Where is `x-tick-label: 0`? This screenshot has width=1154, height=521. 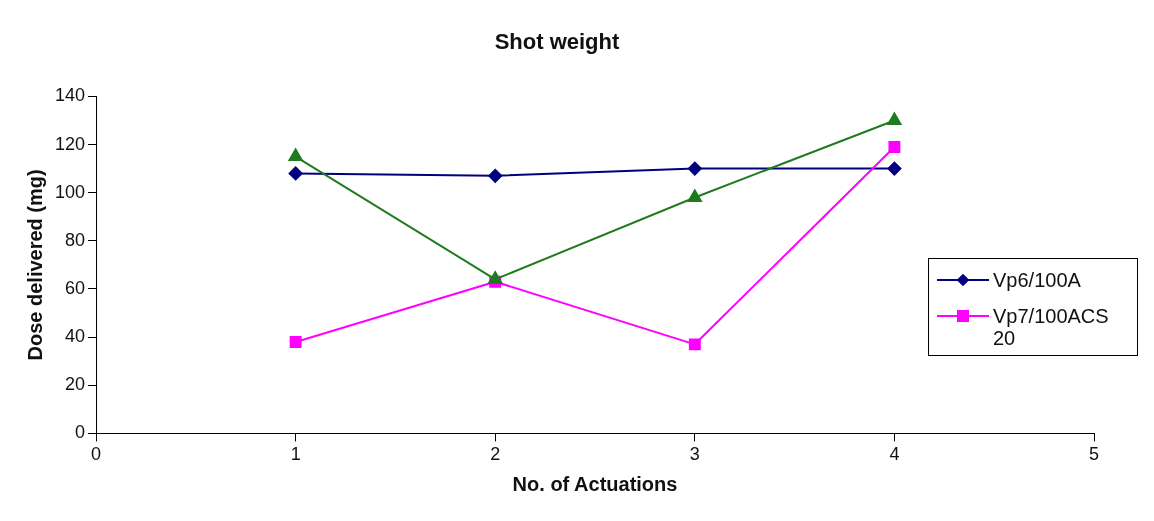
x-tick-label: 0 is located at coordinates (96, 454).